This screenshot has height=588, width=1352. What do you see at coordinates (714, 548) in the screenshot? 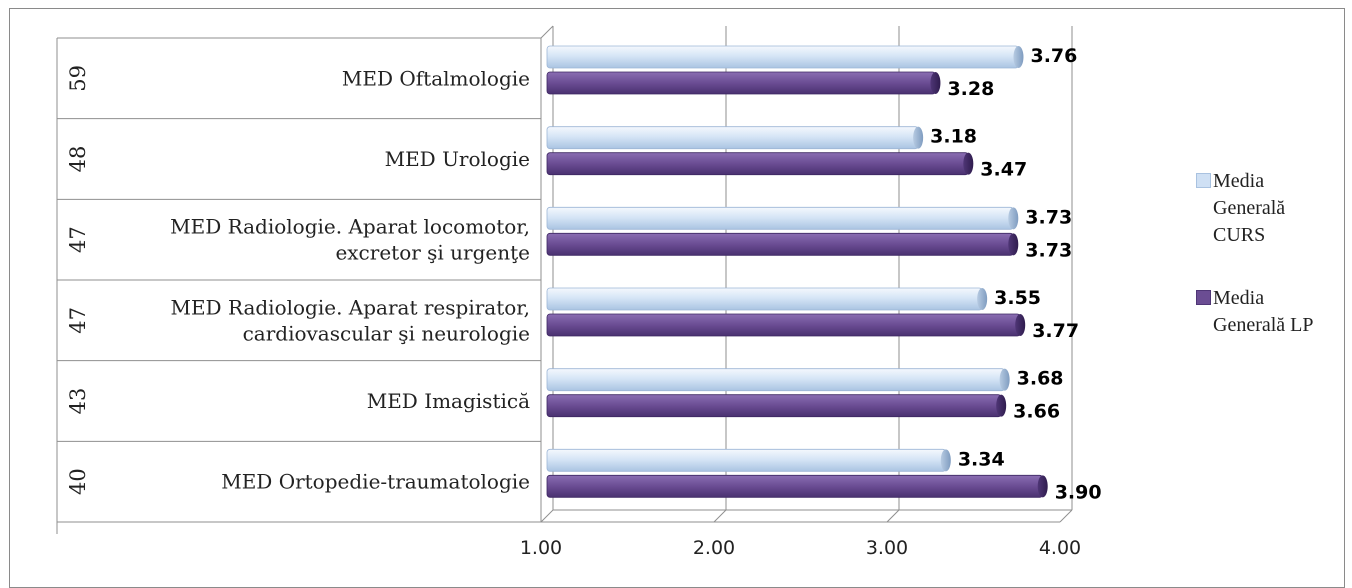
I see `x-tick-label: 2.00` at bounding box center [714, 548].